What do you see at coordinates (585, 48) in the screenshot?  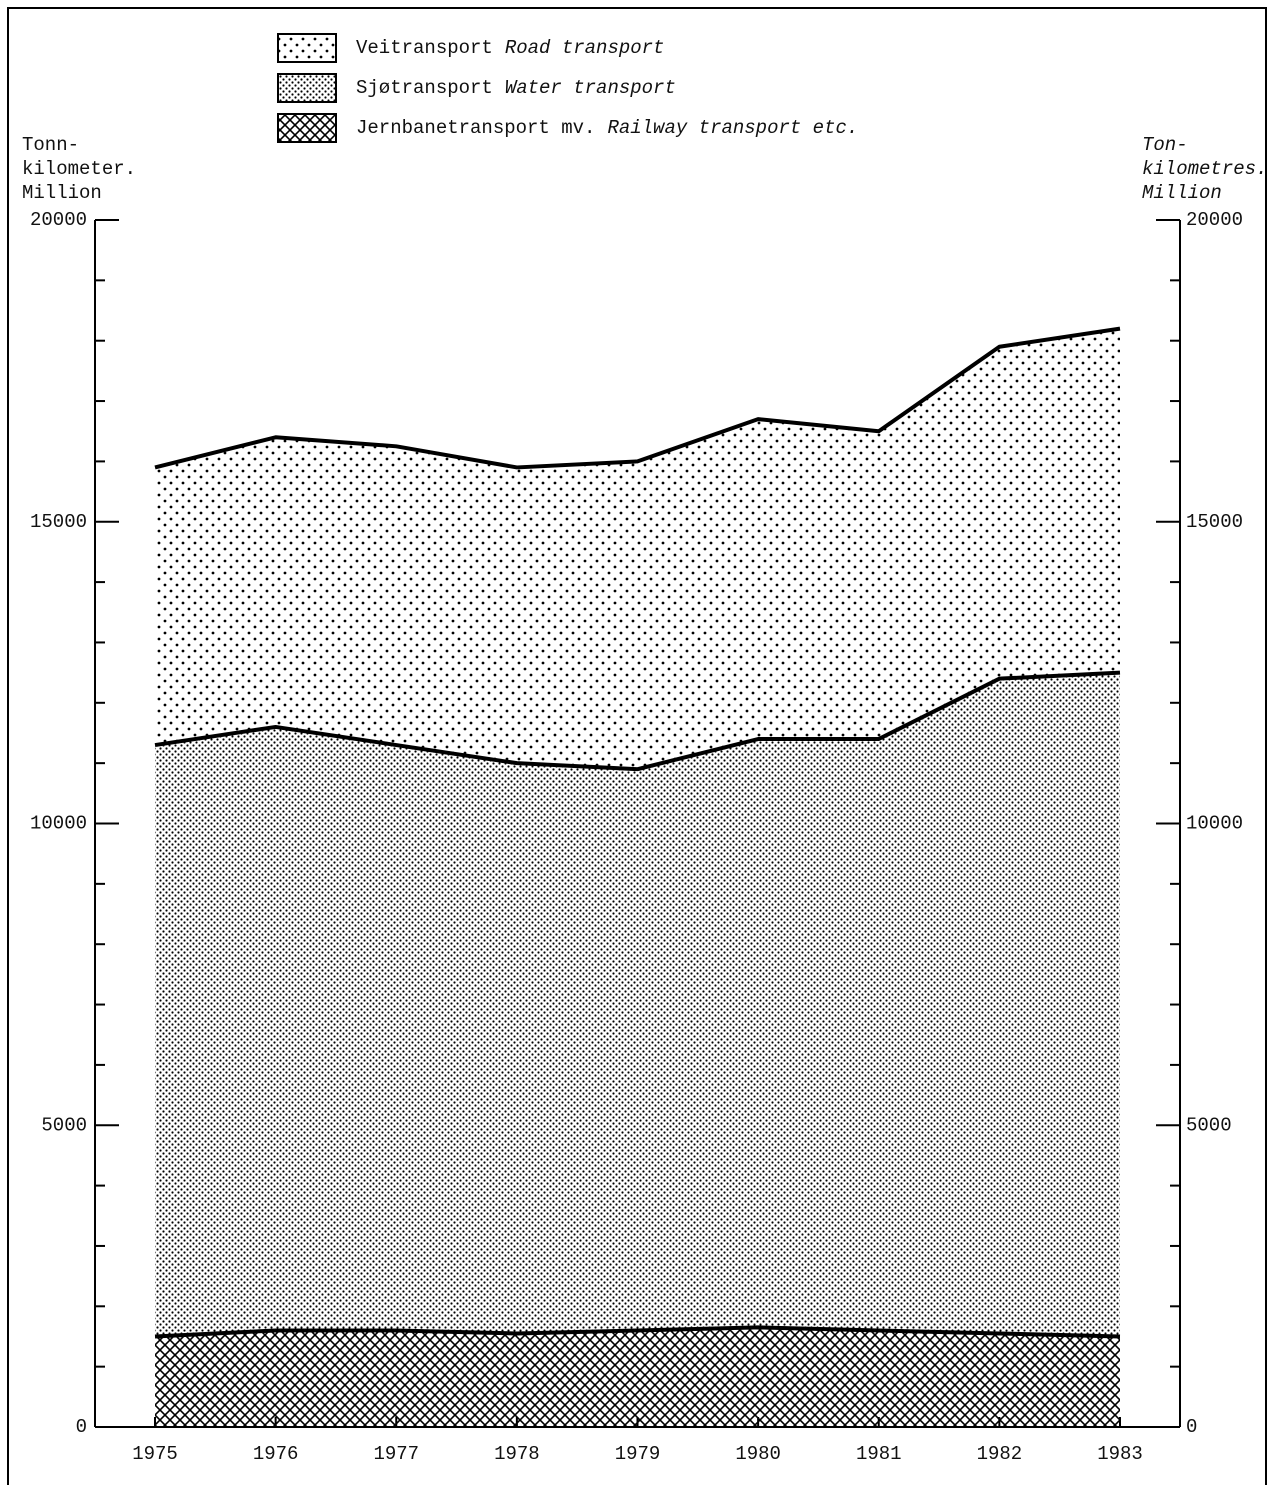 I see `legend-name-en: Road transport` at bounding box center [585, 48].